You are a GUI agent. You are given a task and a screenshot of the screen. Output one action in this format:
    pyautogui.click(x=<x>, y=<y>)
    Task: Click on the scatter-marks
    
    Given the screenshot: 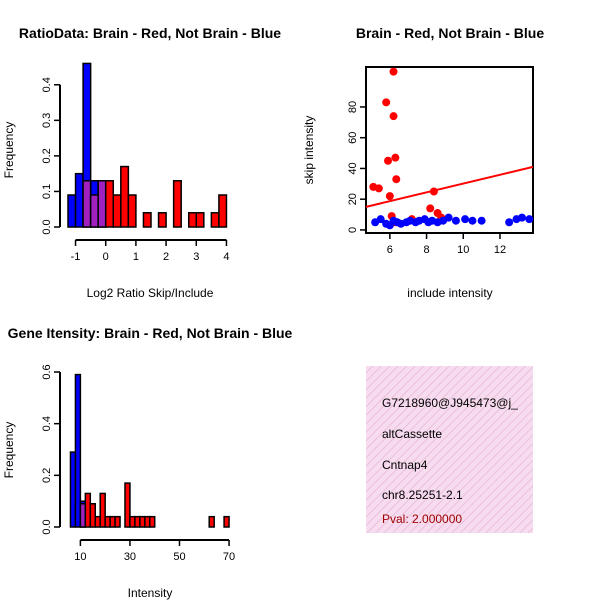 What is the action you would take?
    pyautogui.click(x=449, y=148)
    